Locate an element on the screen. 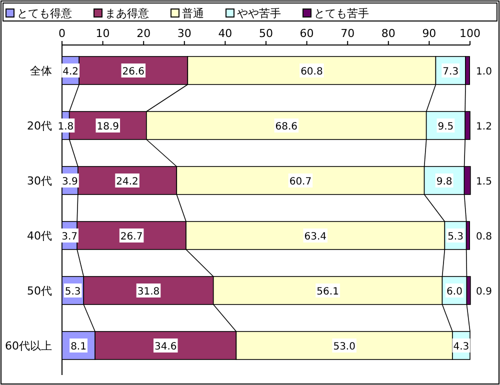 The height and width of the screenshot is (385, 500). data-label: 56.1 is located at coordinates (327, 292).